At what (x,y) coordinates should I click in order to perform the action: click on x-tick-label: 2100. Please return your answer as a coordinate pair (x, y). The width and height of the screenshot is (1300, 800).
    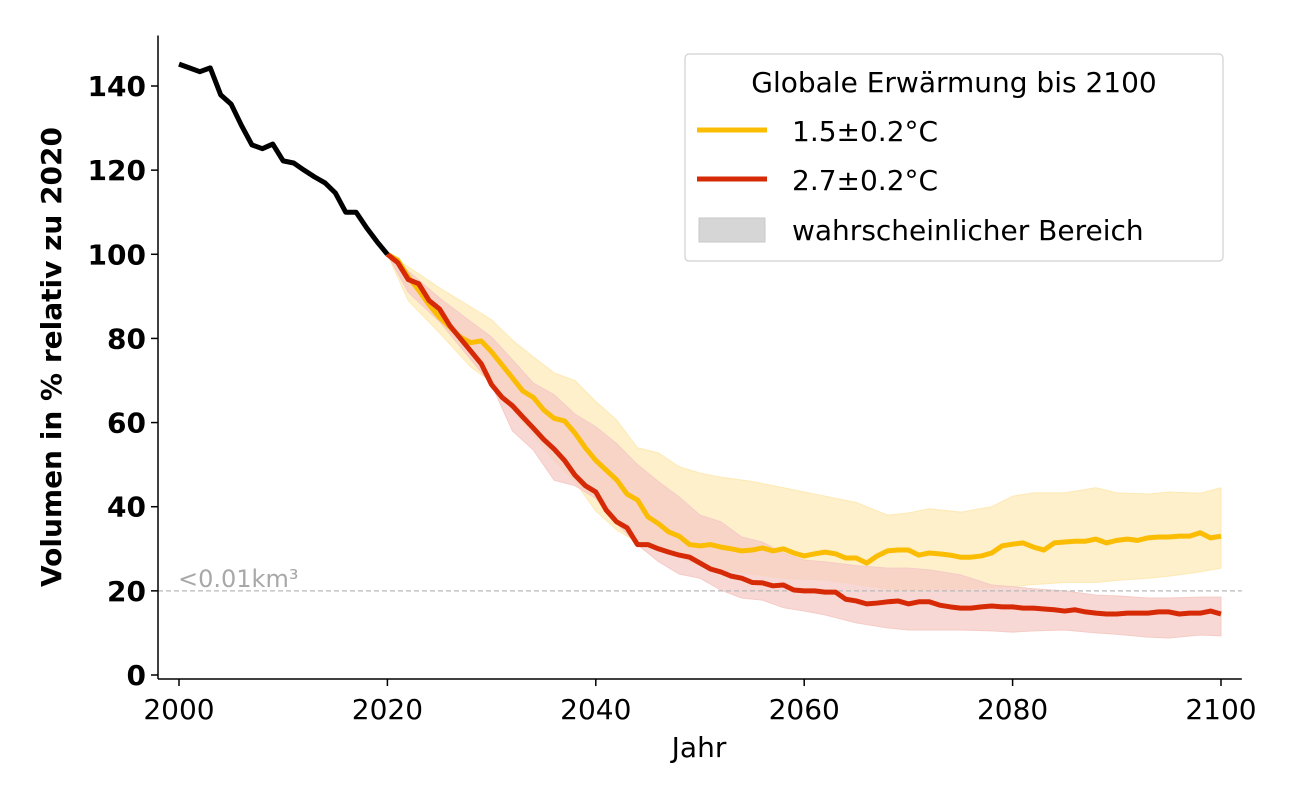
    Looking at the image, I should click on (1220, 709).